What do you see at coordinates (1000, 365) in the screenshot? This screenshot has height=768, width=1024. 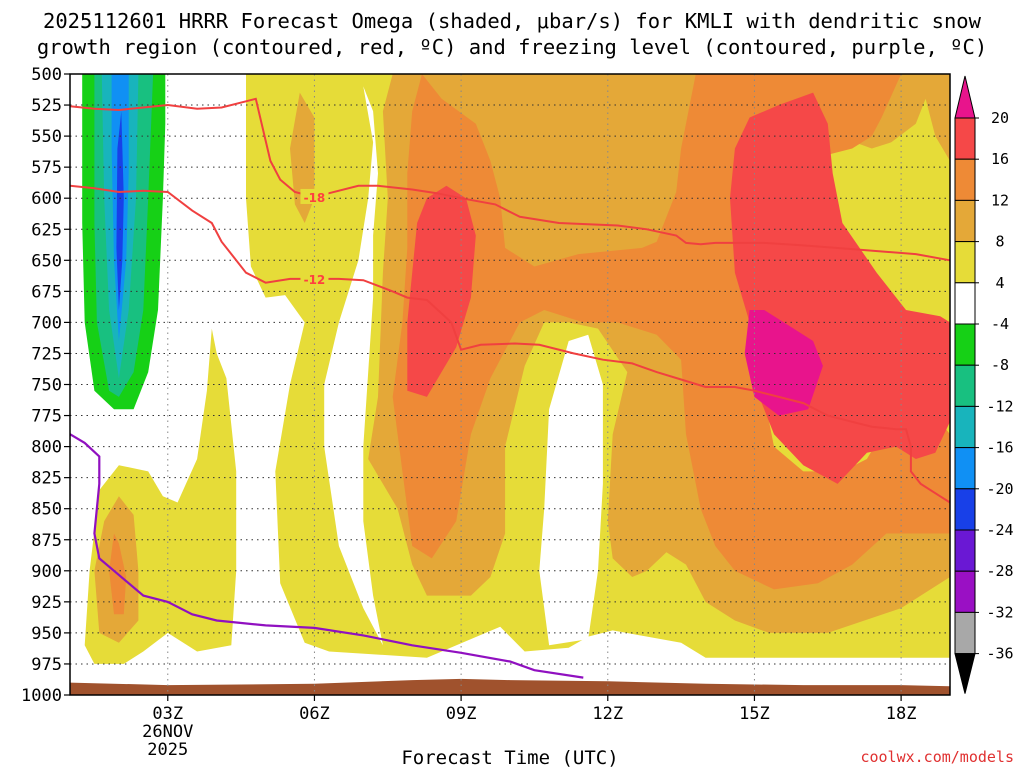 I see `colorbar-label: -8` at bounding box center [1000, 365].